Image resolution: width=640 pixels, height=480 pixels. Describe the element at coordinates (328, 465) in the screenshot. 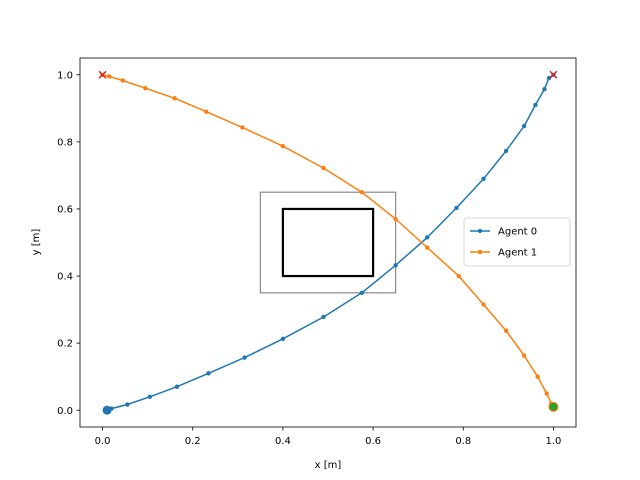

I see `x-axis-label: x [m]` at that location.